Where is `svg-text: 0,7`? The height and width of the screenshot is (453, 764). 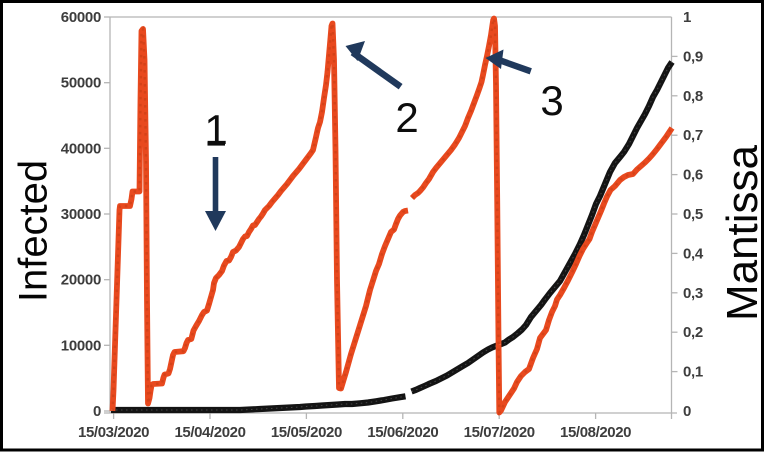
svg-text: 0,7 is located at coordinates (693, 135).